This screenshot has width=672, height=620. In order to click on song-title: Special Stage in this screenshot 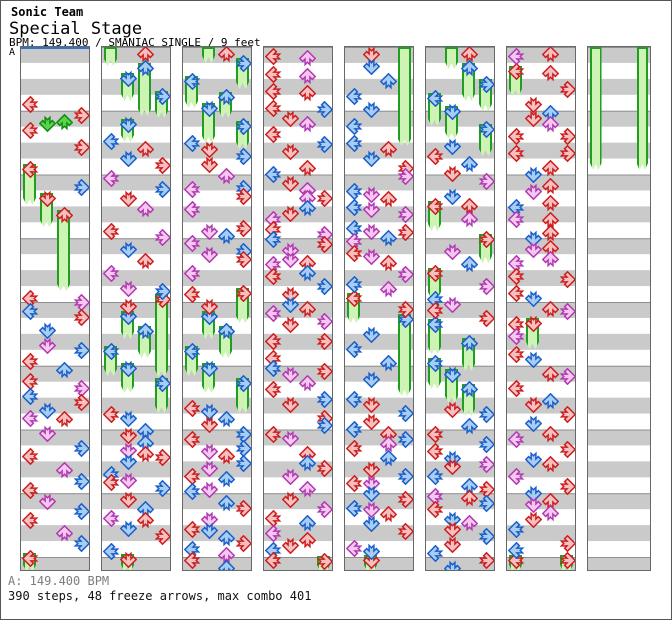, I will do `click(76, 29)`.